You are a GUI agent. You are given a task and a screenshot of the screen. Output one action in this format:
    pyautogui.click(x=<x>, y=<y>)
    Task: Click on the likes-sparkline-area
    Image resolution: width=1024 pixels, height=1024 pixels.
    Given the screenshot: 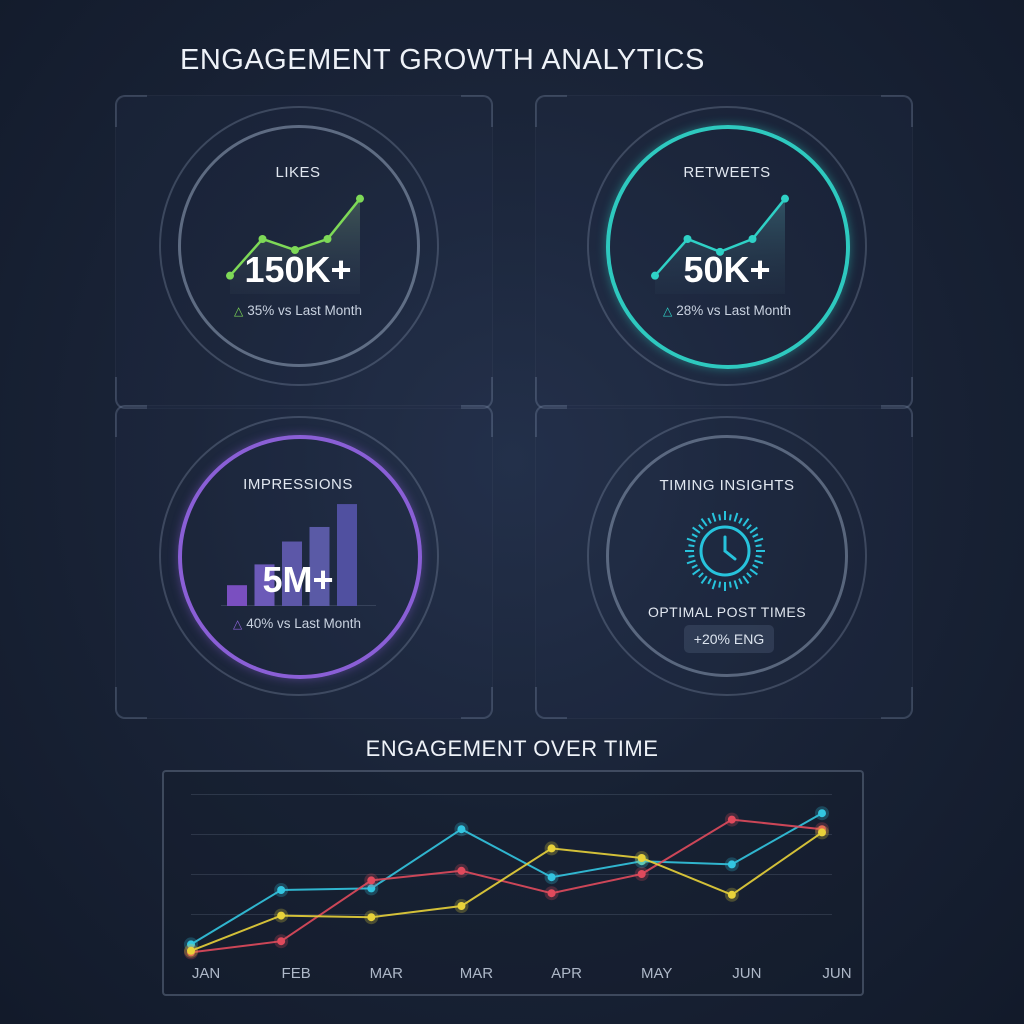 What is the action you would take?
    pyautogui.click(x=295, y=246)
    